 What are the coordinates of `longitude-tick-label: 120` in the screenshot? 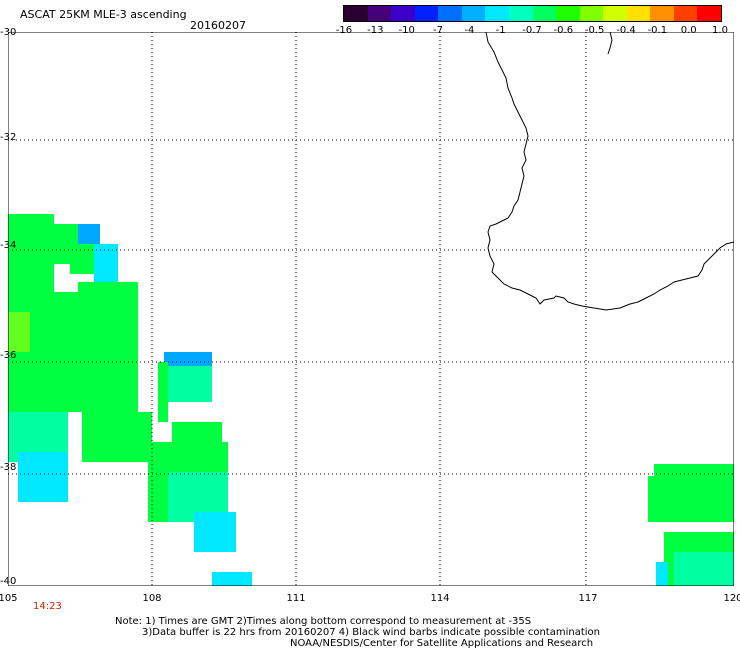 It's located at (731, 598).